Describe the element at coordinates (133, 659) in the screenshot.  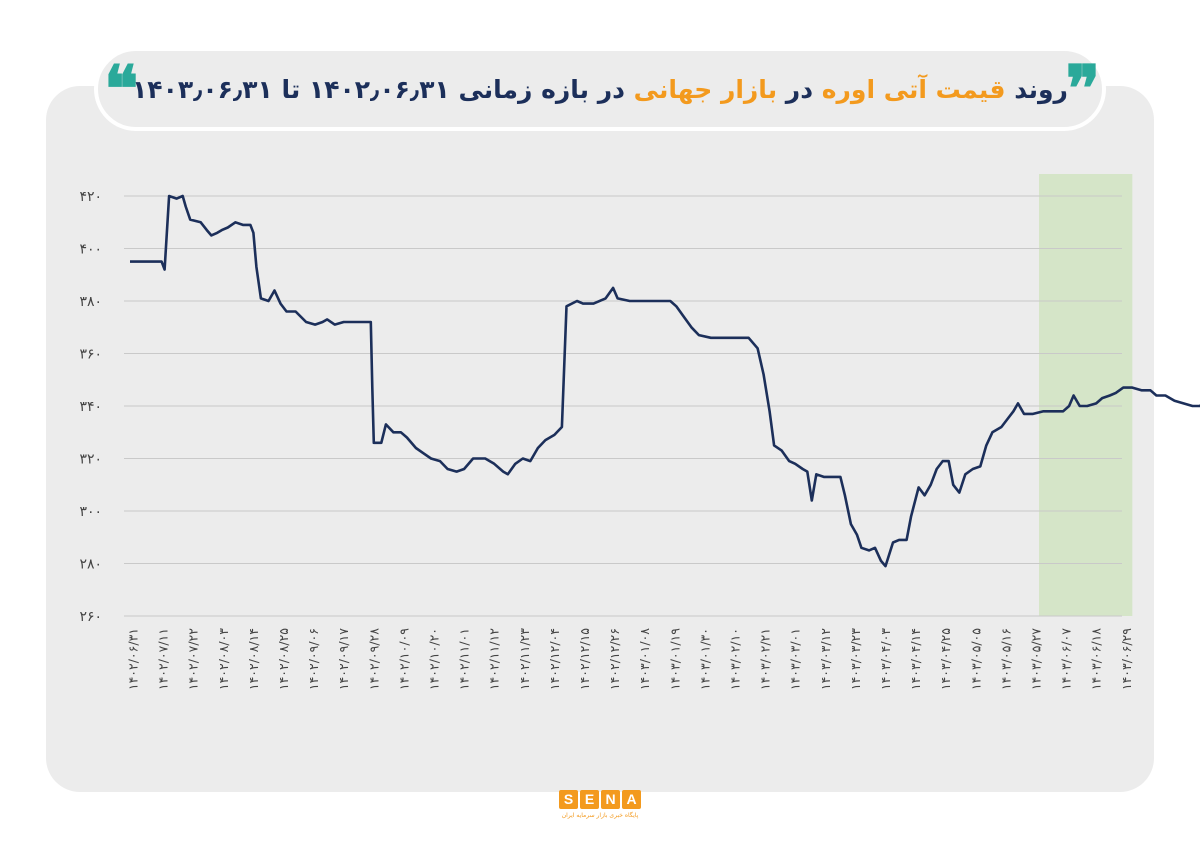
I see `x-tick-label: ۱۴۰۲/۰۶/۳۱` at that location.